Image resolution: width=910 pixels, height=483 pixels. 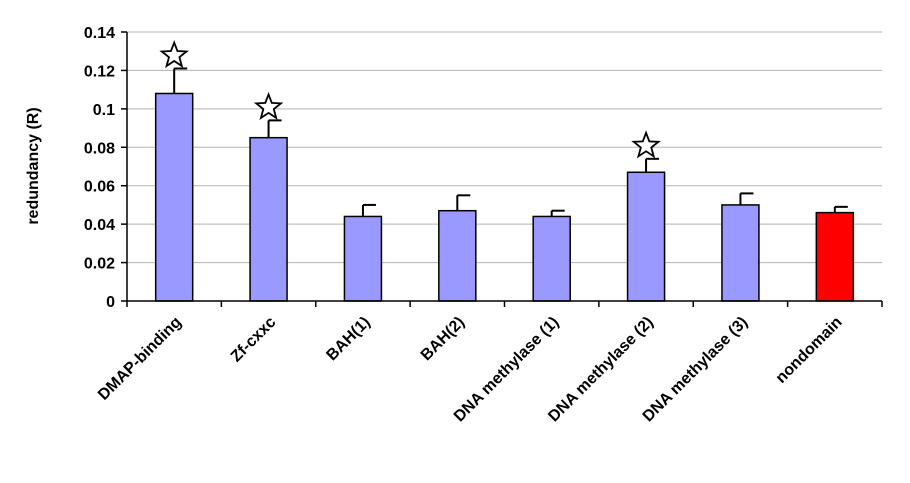 I want to click on x-tick-label: BAH(1), so click(x=348, y=339).